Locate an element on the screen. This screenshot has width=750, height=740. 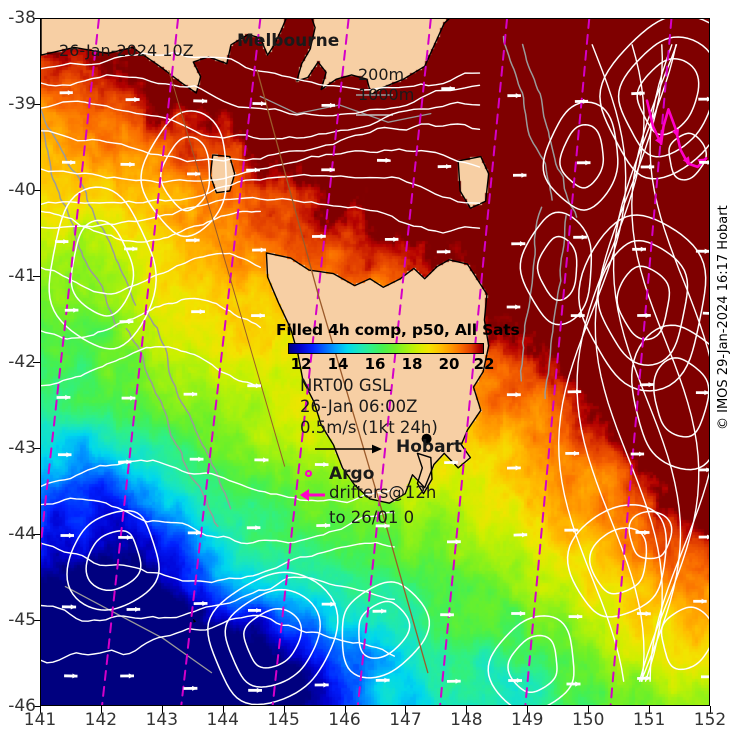
colorbar-tick: 12 is located at coordinates (301, 364).